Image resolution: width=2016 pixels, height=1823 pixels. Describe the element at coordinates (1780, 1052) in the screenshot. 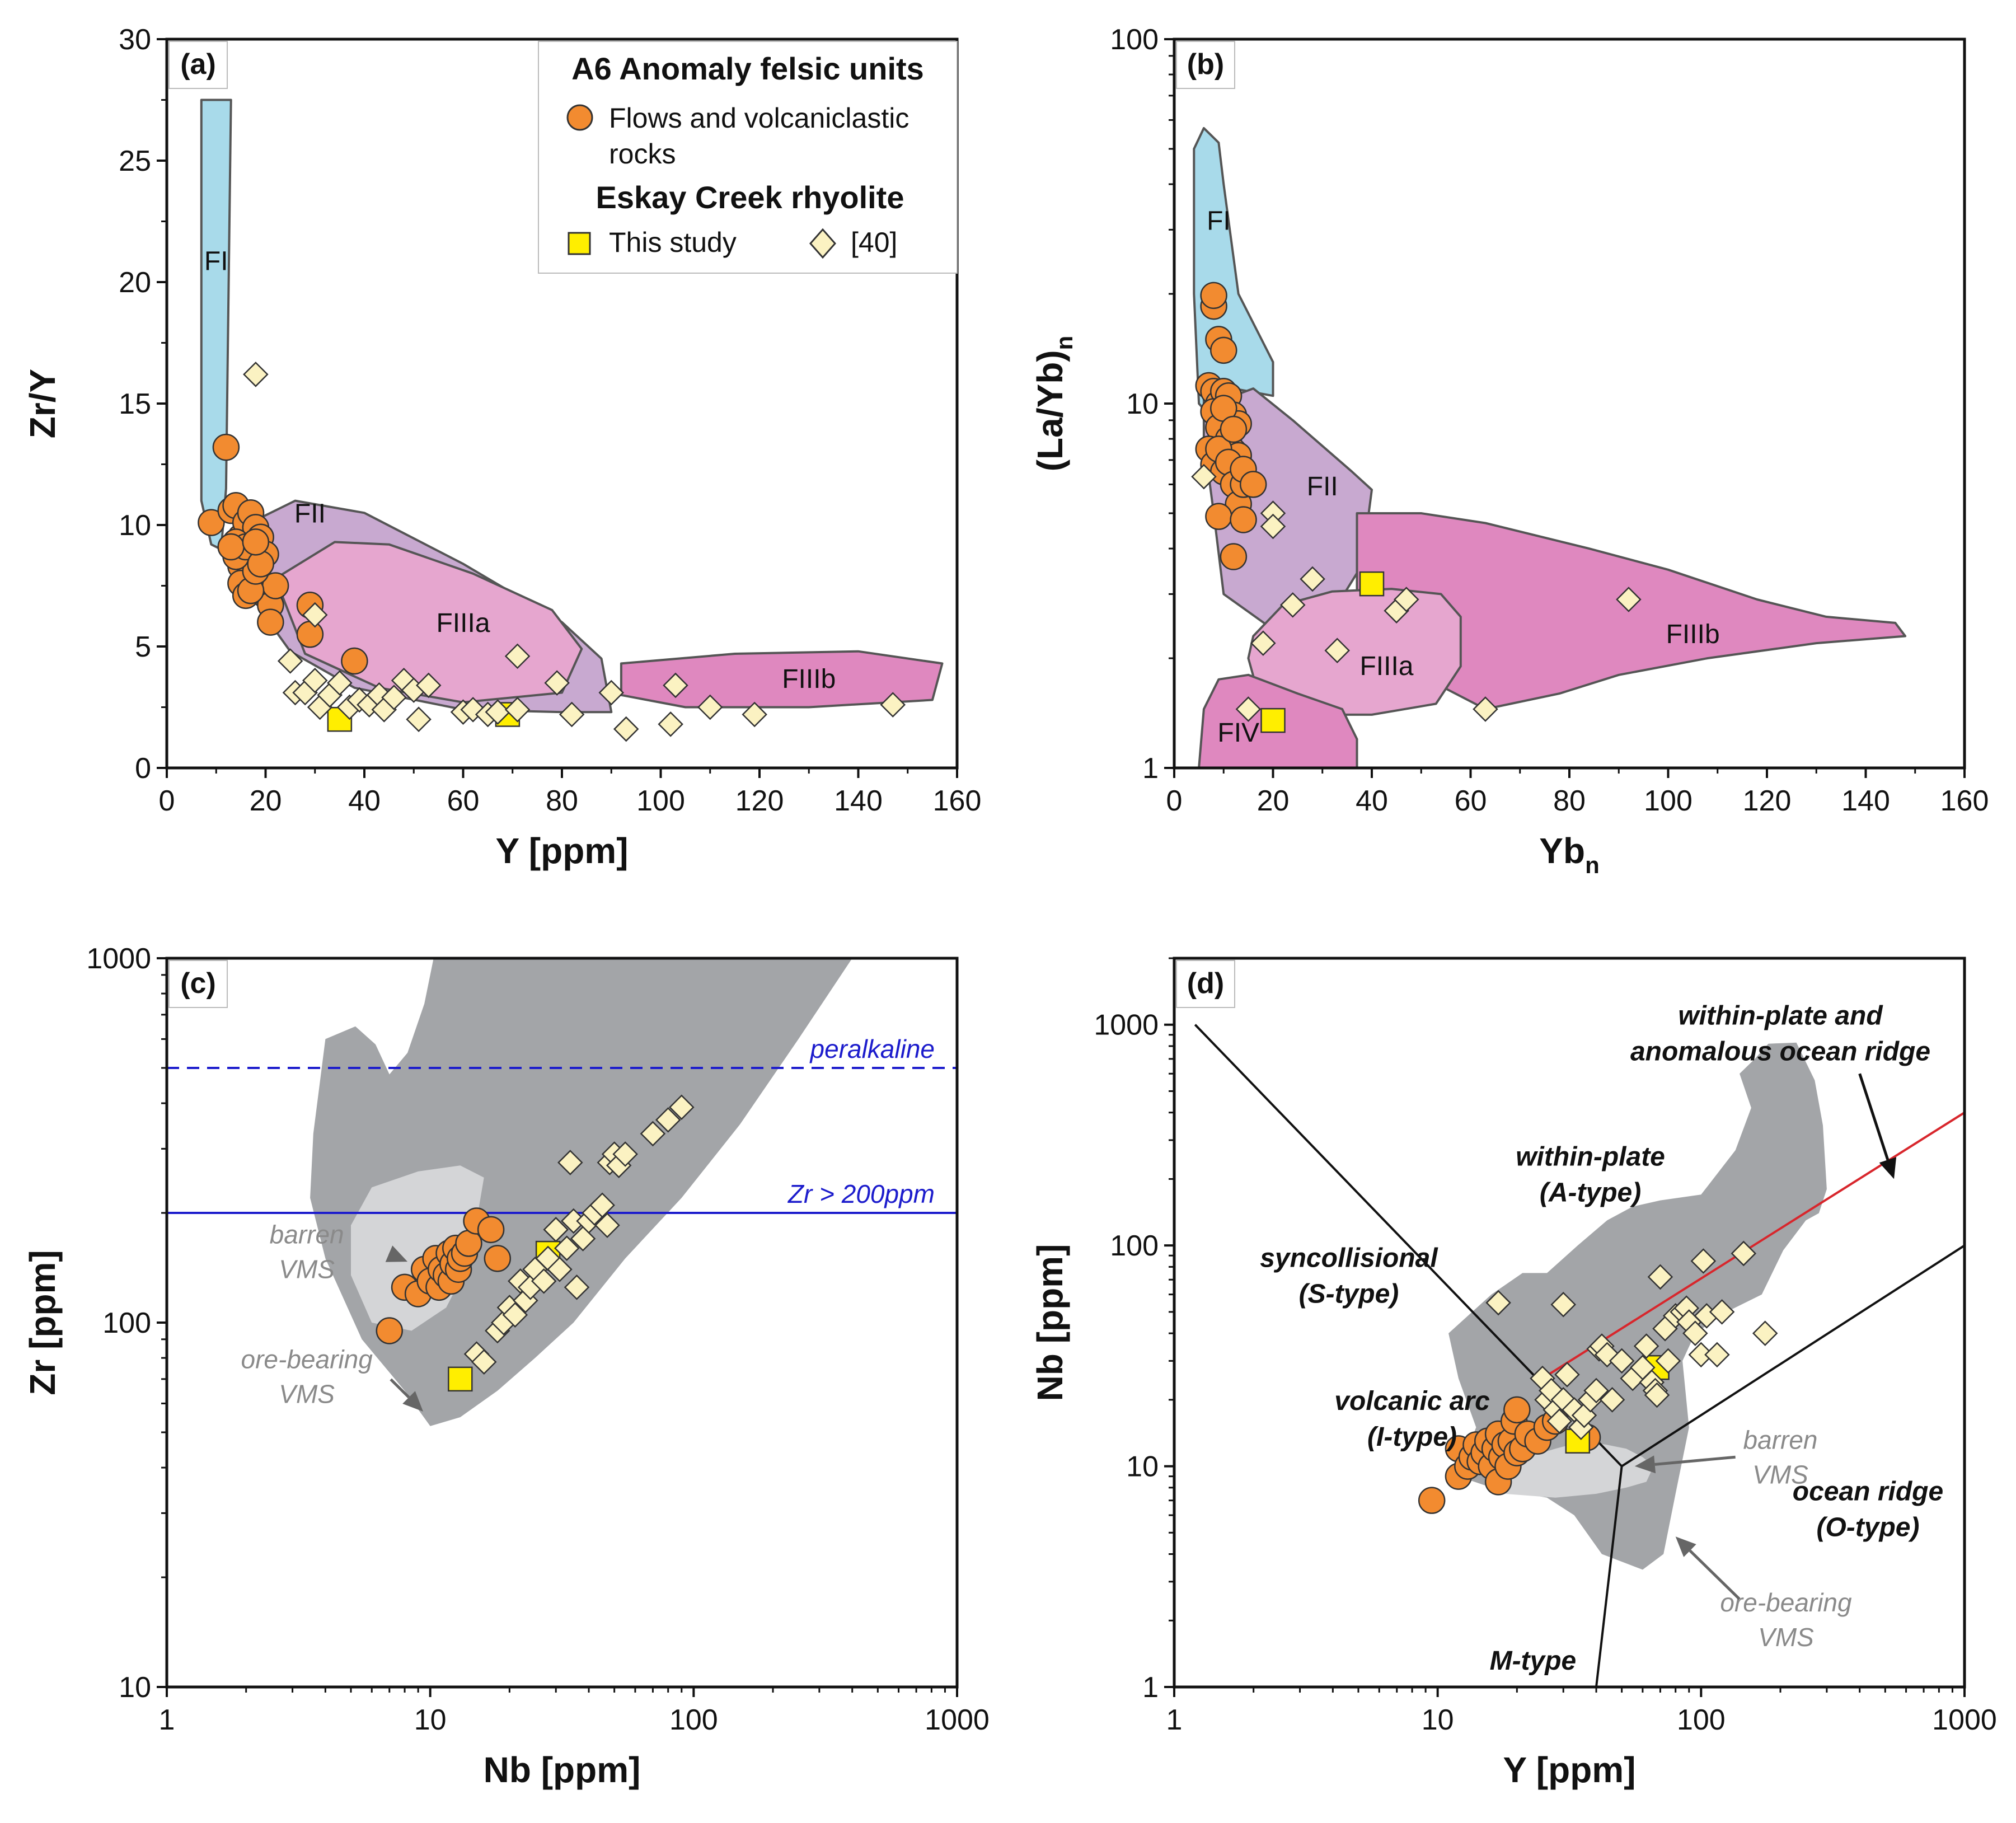

I see `region-label-line2: anomalous ocean ridge` at that location.